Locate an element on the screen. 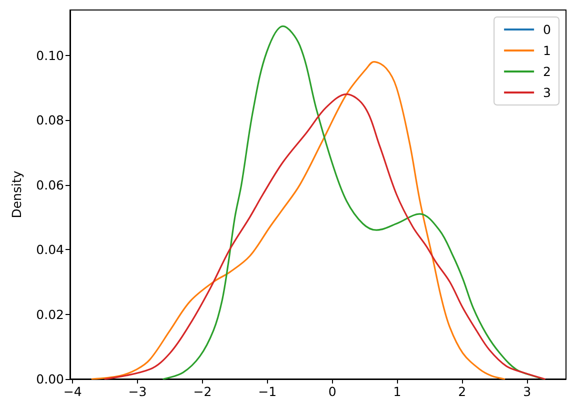 This screenshot has height=413, width=576. x-tick-label: −1 is located at coordinates (267, 391).